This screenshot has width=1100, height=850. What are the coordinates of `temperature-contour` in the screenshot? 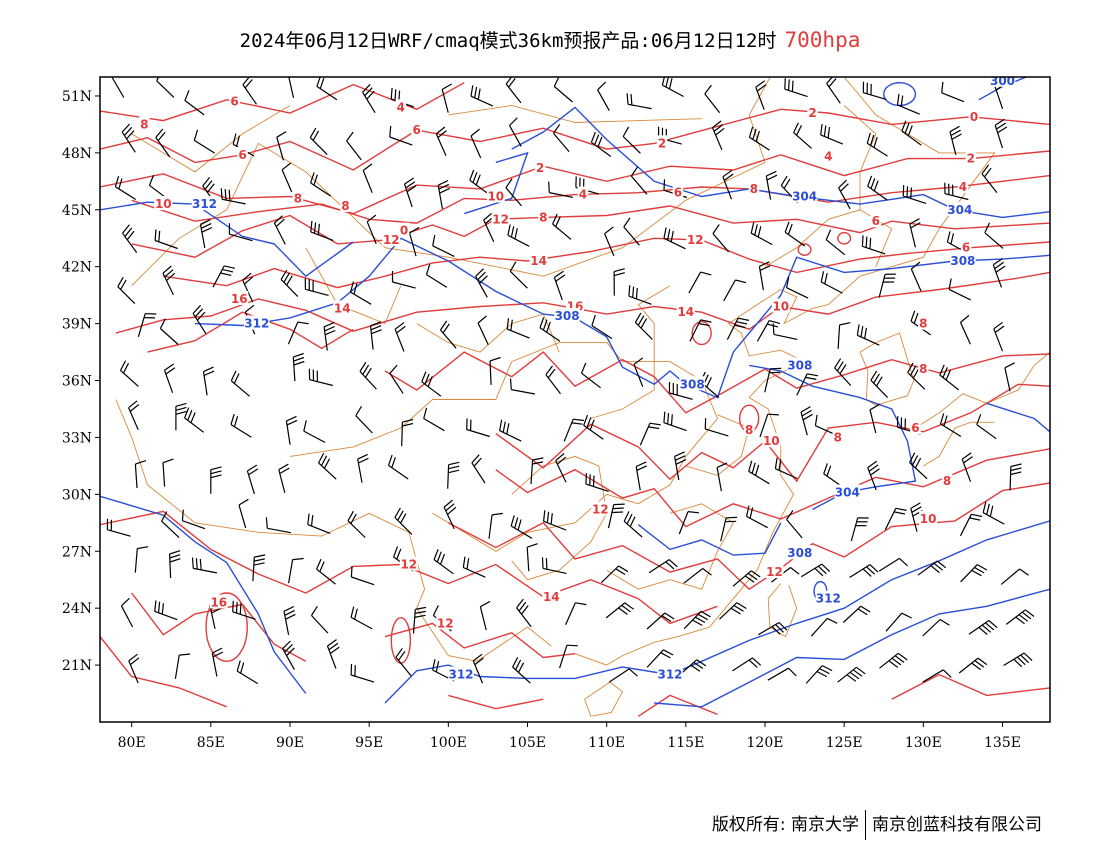 It's located at (496, 702).